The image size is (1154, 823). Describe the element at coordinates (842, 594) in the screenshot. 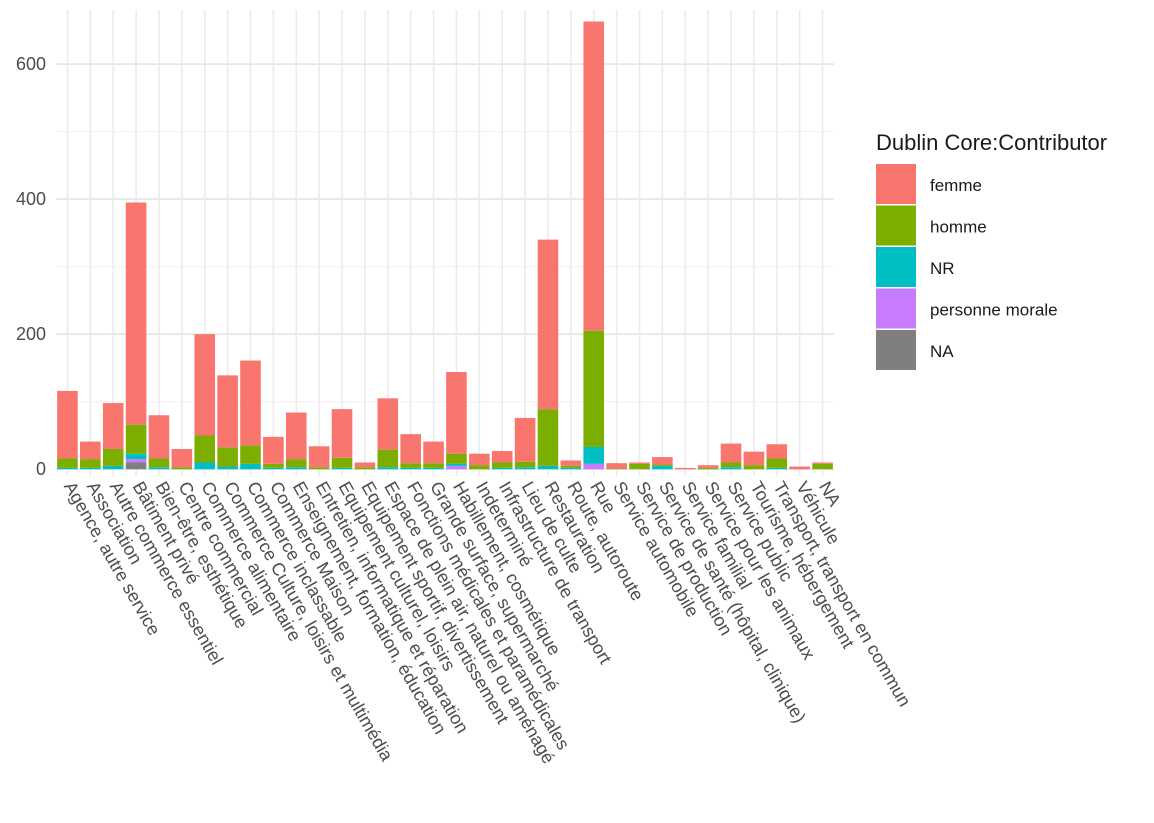

I see `x-tick-label: Transport, transport en commun` at that location.